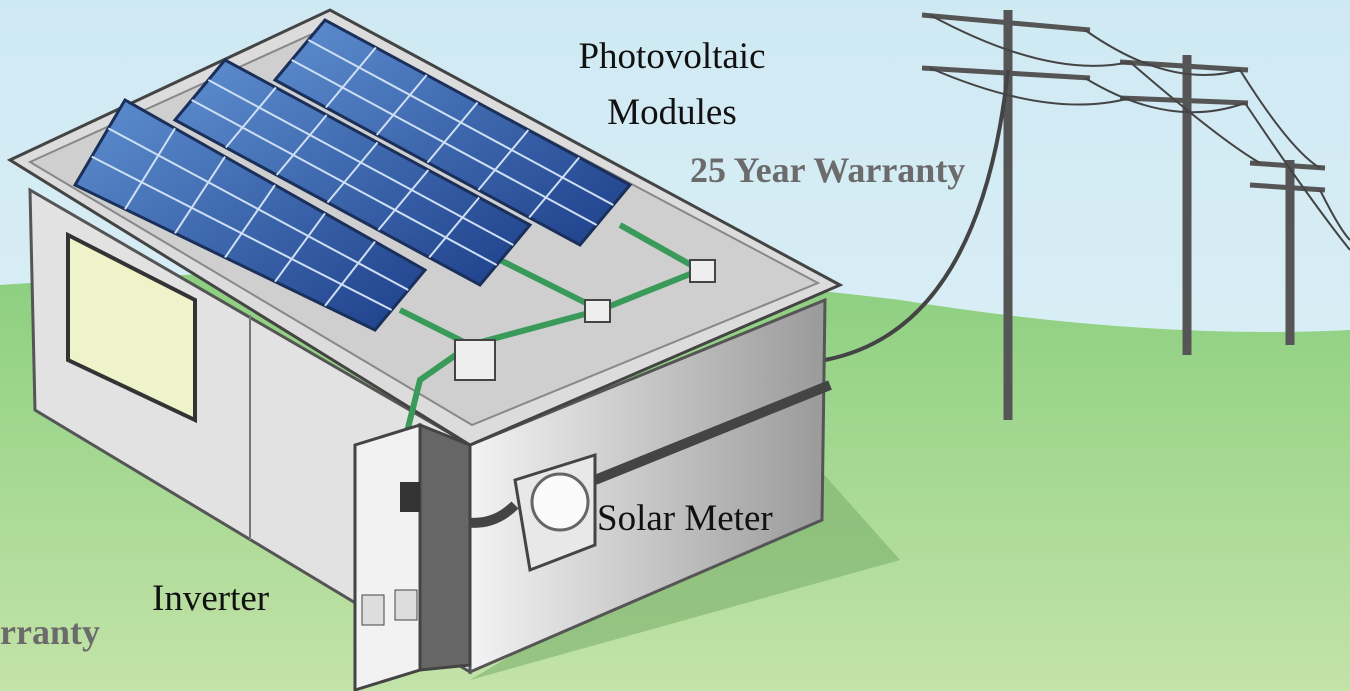  What do you see at coordinates (210, 598) in the screenshot?
I see `inverter-label: Inverter` at bounding box center [210, 598].